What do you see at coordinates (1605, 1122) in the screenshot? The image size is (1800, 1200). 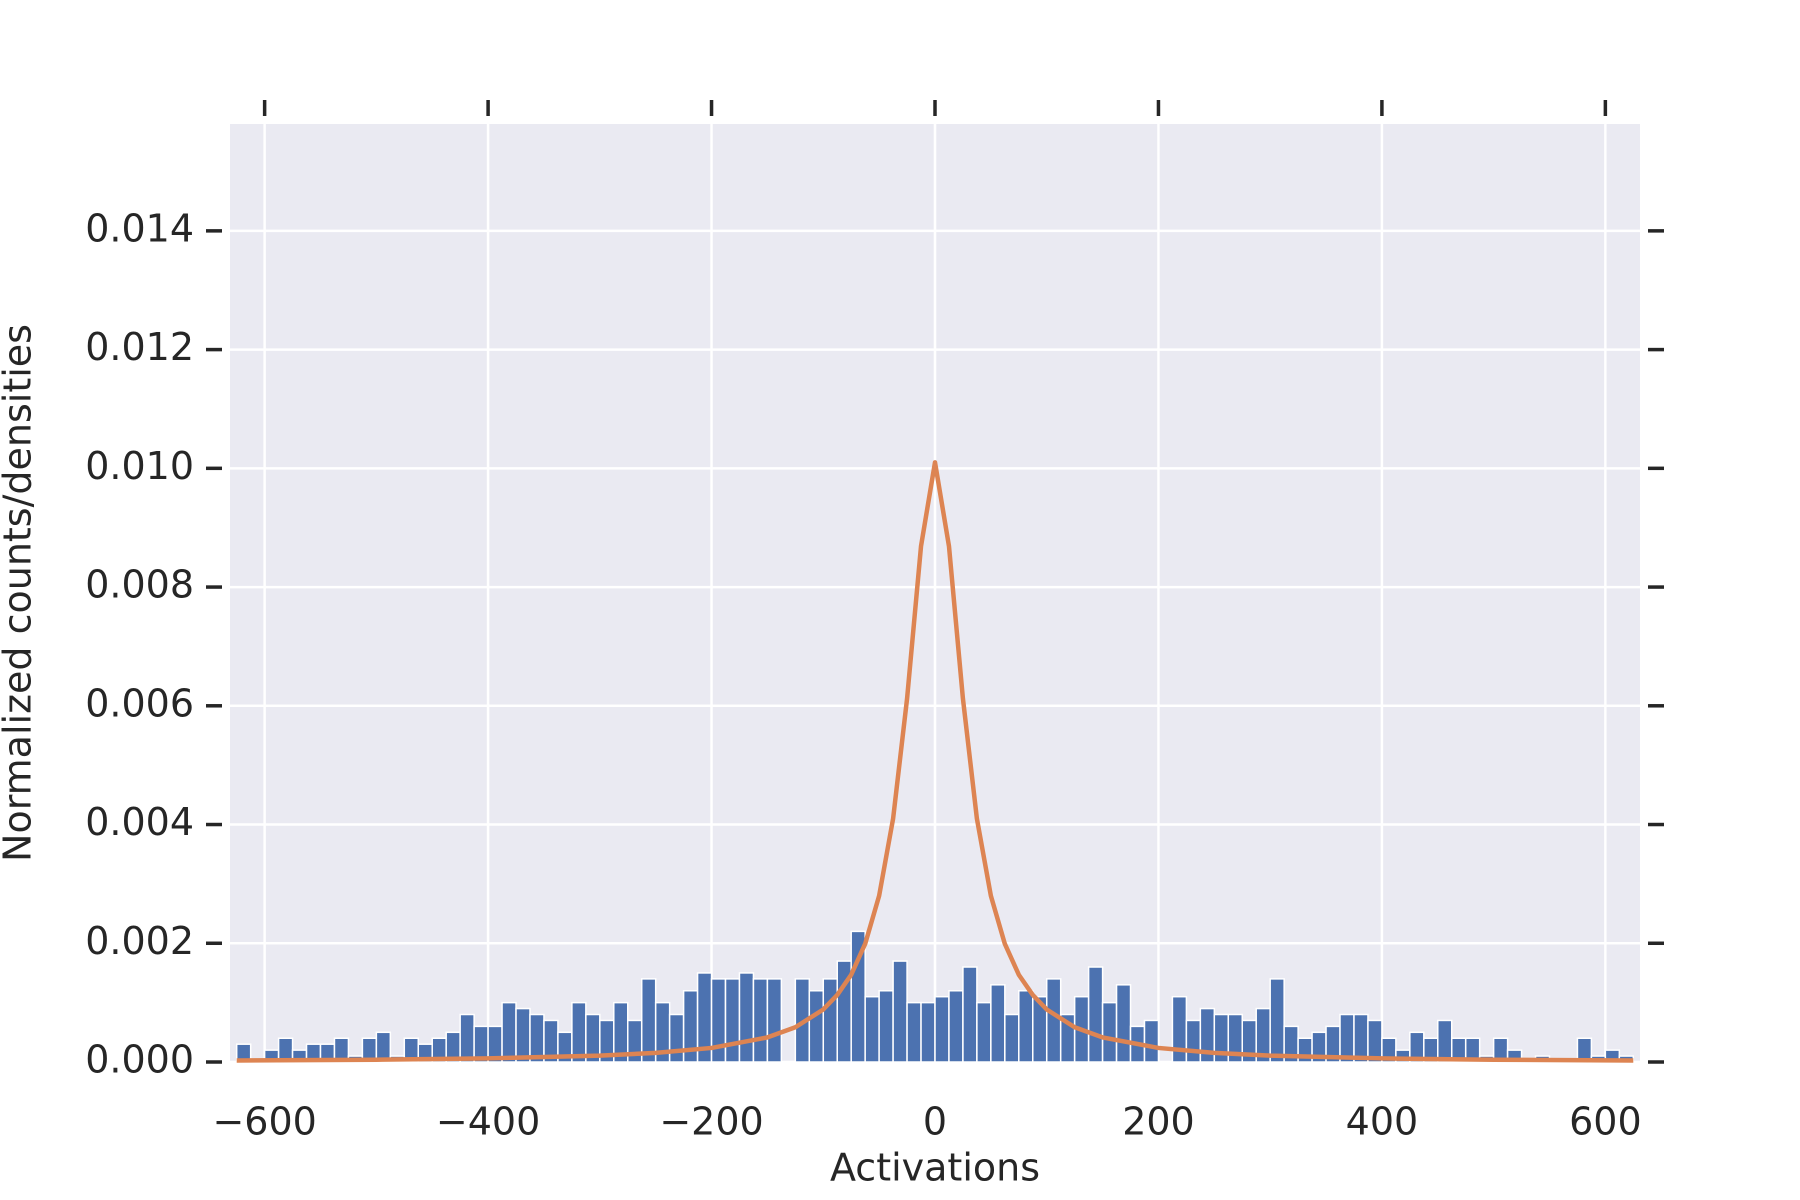 I see `x-tick-label: 600` at bounding box center [1605, 1122].